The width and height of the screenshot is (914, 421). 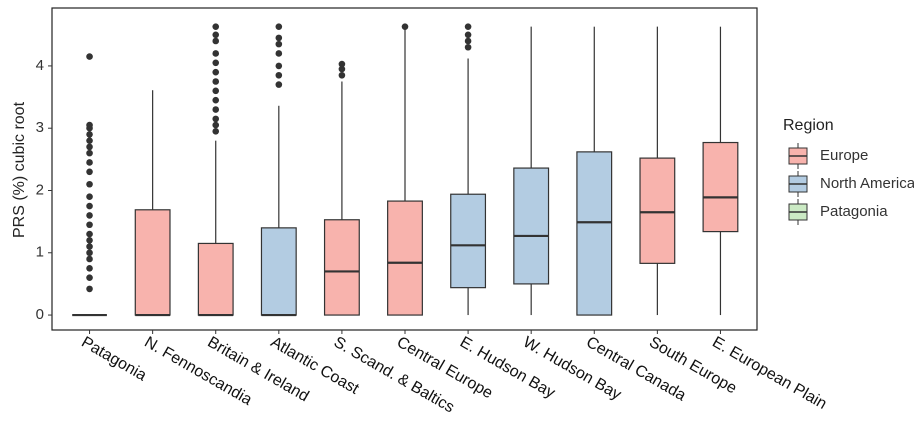 I want to click on legend-title: Region, so click(x=808, y=125).